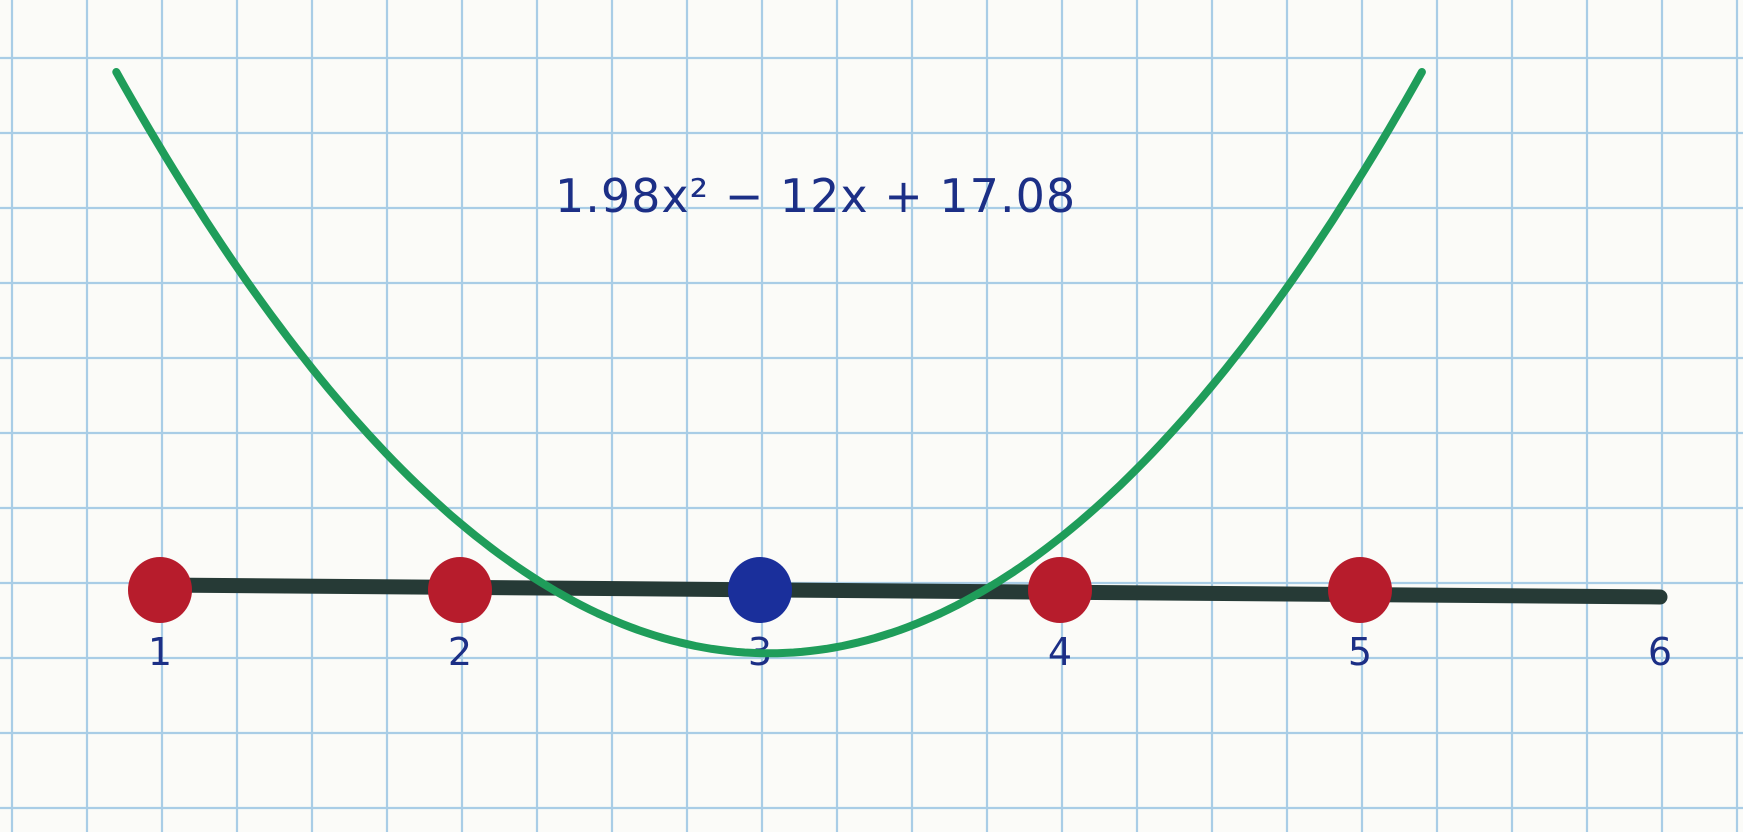  I want to click on tick-label-5: 5, so click(1360, 652).